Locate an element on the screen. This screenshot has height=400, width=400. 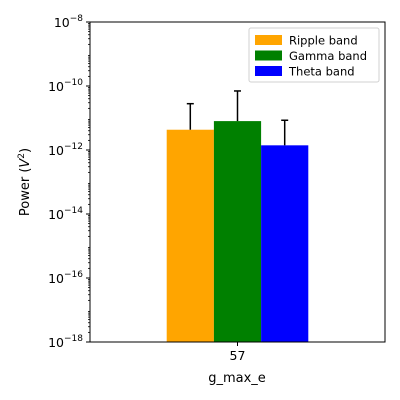
x-tick-label: 57 is located at coordinates (238, 355).